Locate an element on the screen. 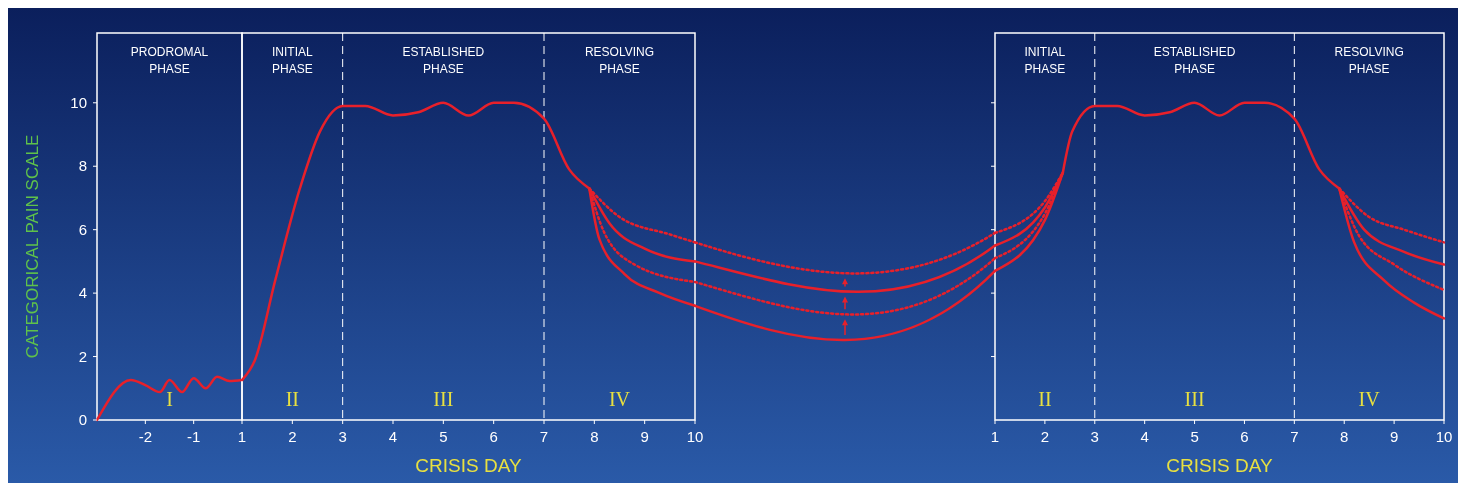  y-tick-label: 8 is located at coordinates (82, 166).